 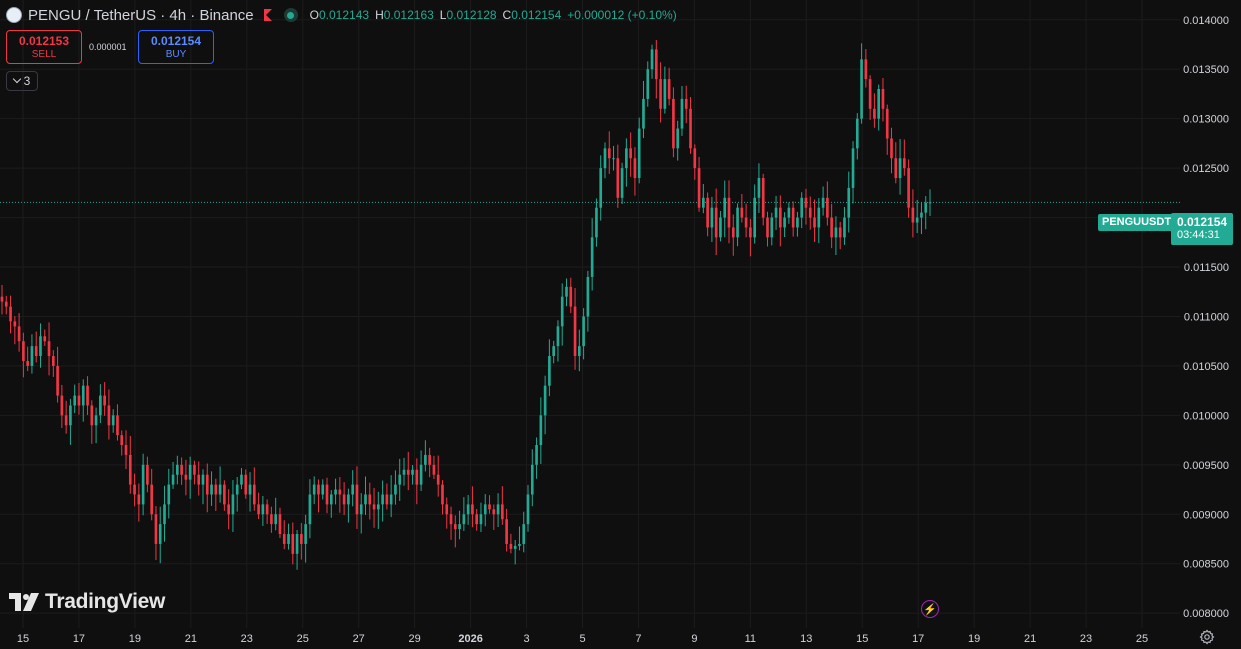 What do you see at coordinates (806, 639) in the screenshot?
I see `x-tick-label: 13` at bounding box center [806, 639].